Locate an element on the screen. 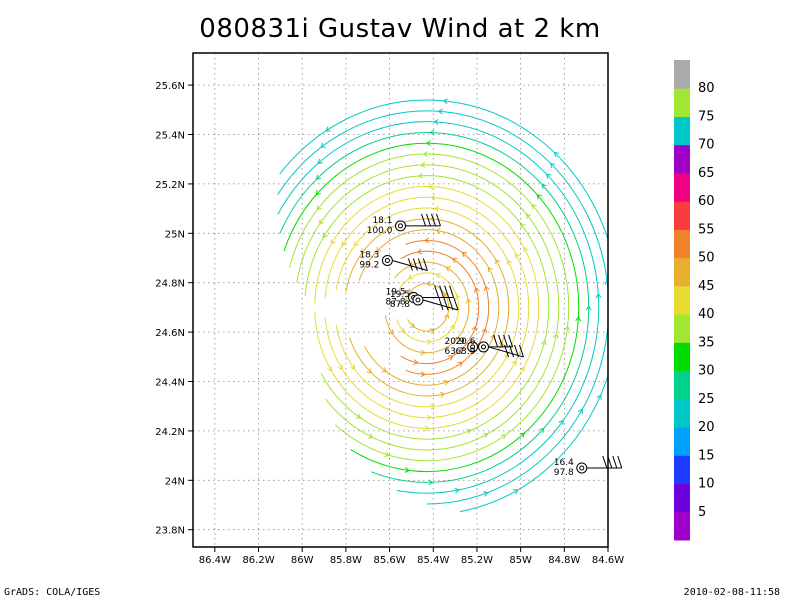 Image resolution: width=800 pixels, height=600 pixels. obs-label-2: 99.2 is located at coordinates (369, 265).